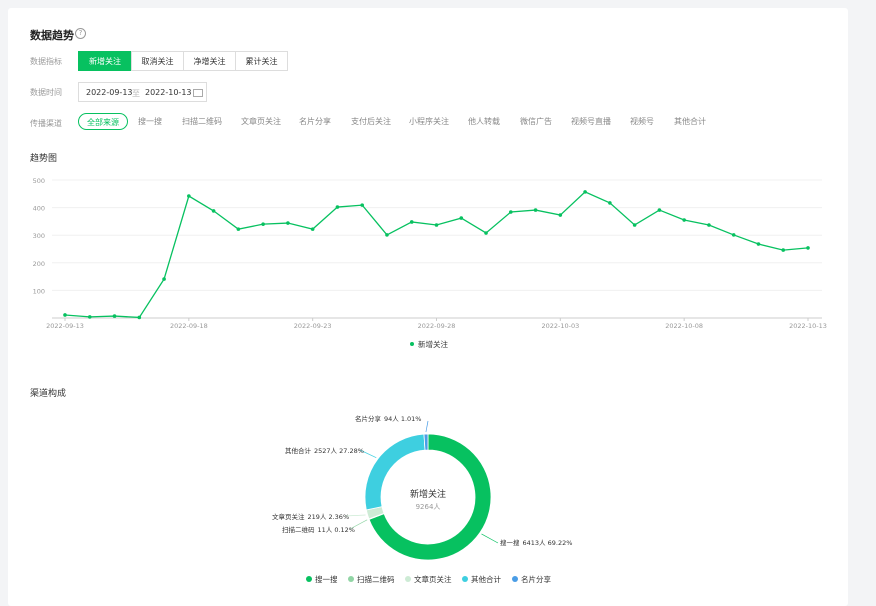 The height and width of the screenshot is (606, 876). I want to click on channel-pill: 其他合计, so click(690, 121).